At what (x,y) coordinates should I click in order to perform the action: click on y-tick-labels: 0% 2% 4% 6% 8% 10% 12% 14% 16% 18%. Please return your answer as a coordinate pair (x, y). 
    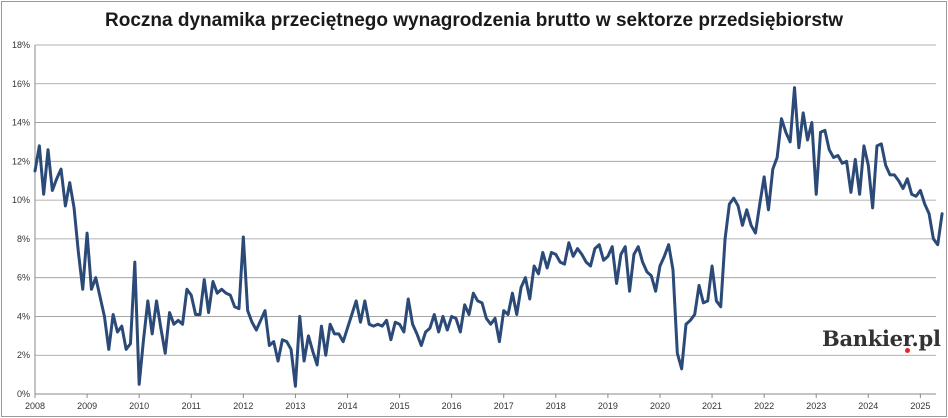
    Looking at the image, I should click on (21, 219).